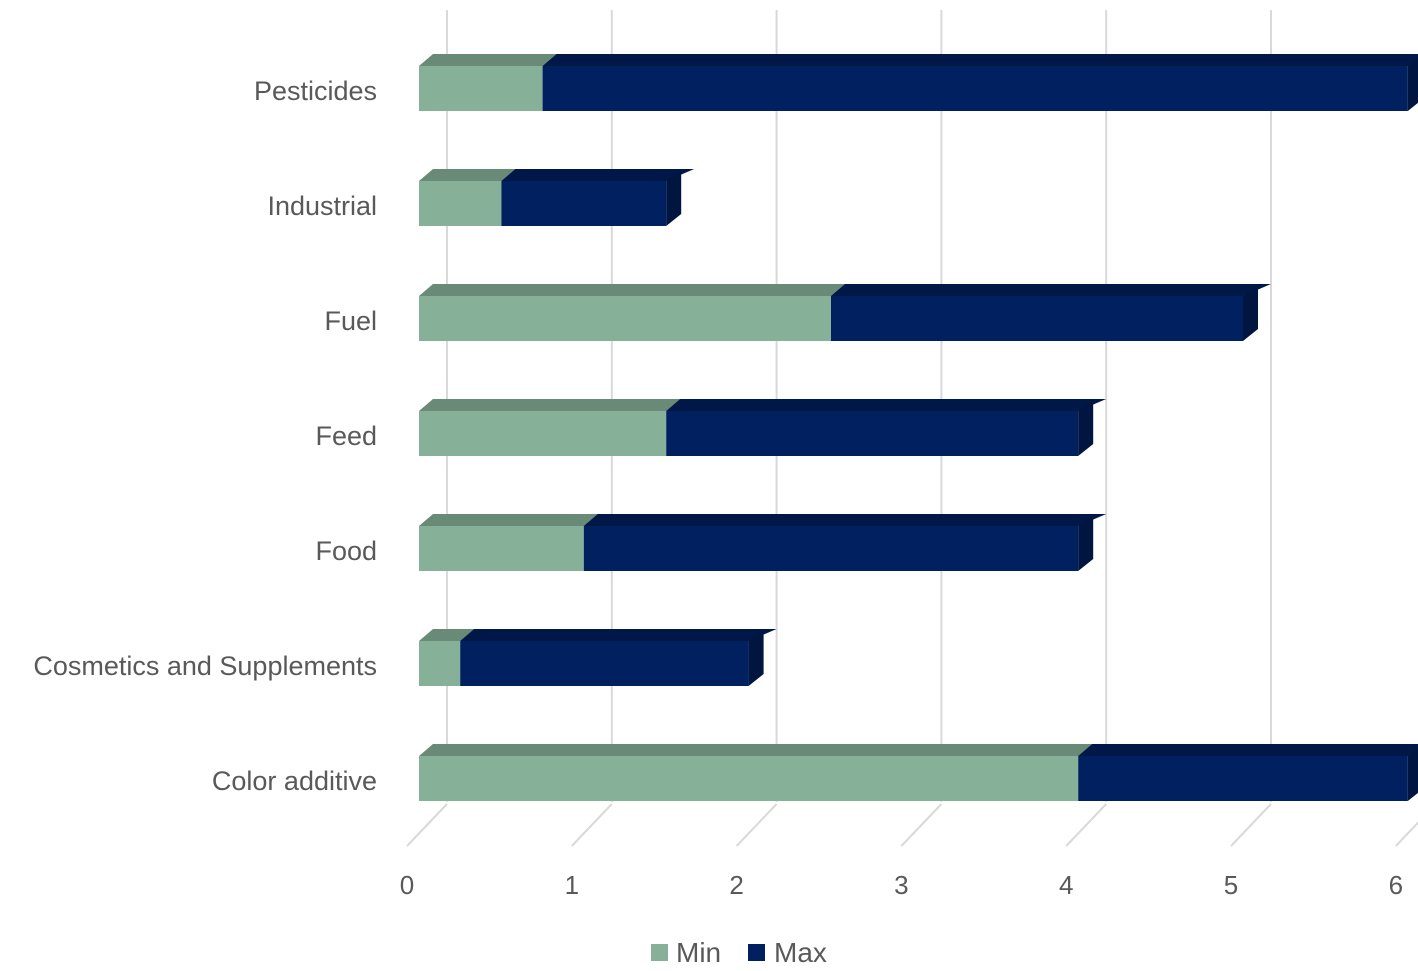 Image resolution: width=1418 pixels, height=971 pixels. Describe the element at coordinates (1066, 885) in the screenshot. I see `x-tick-label: 4` at that location.